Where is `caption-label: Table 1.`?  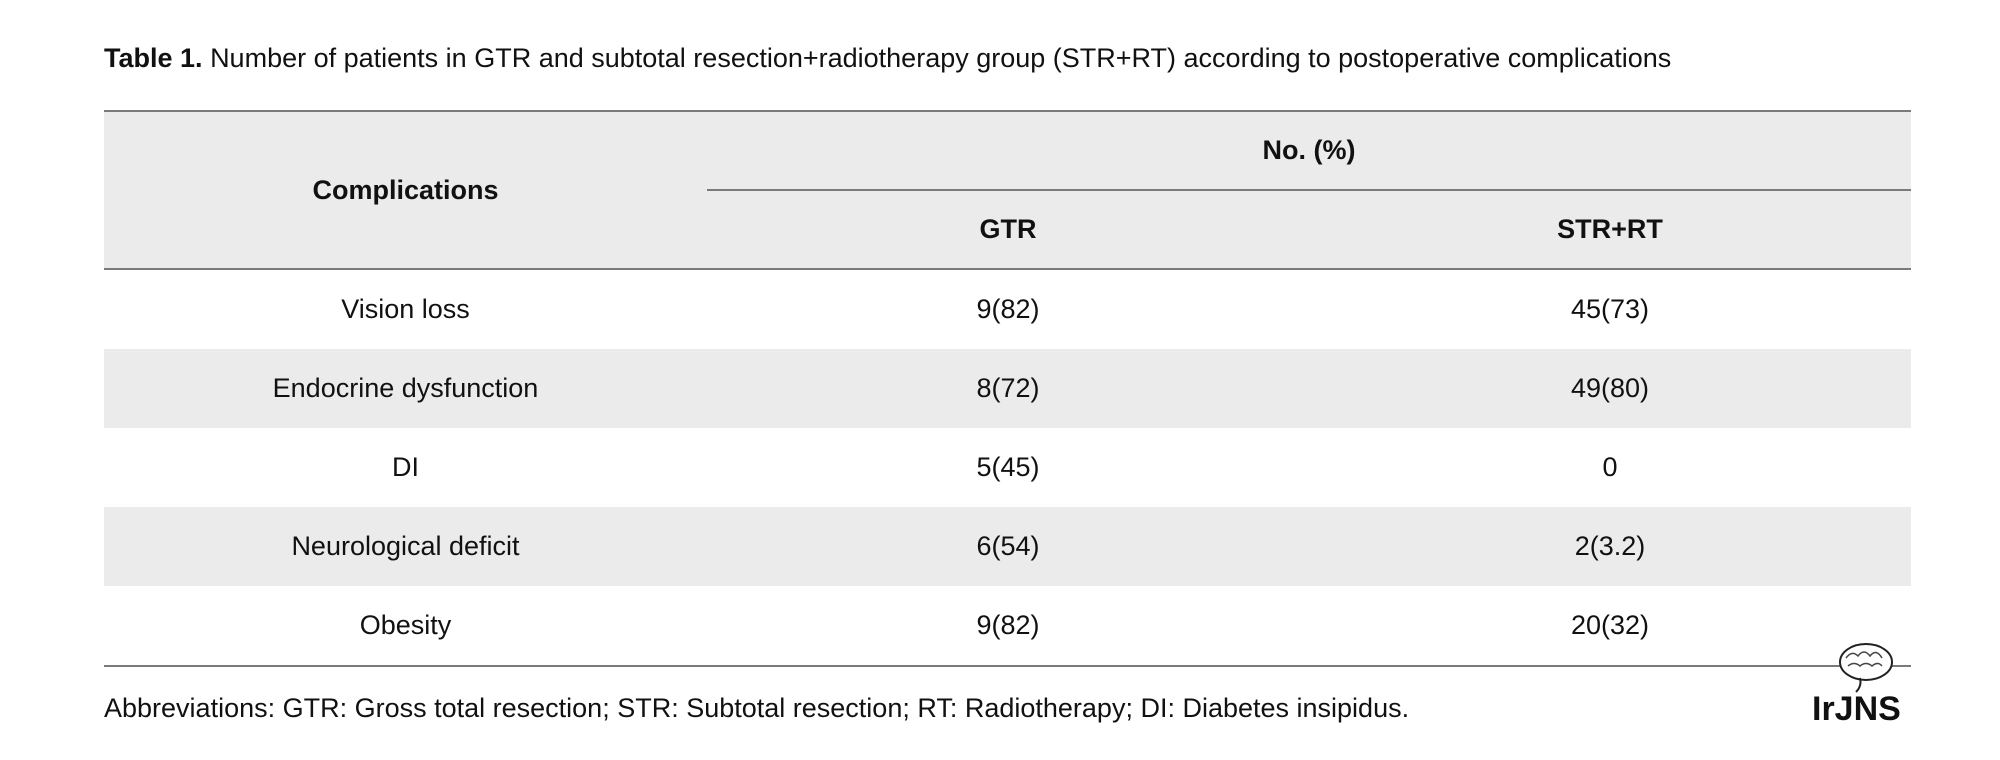 caption-label: Table 1. is located at coordinates (153, 58).